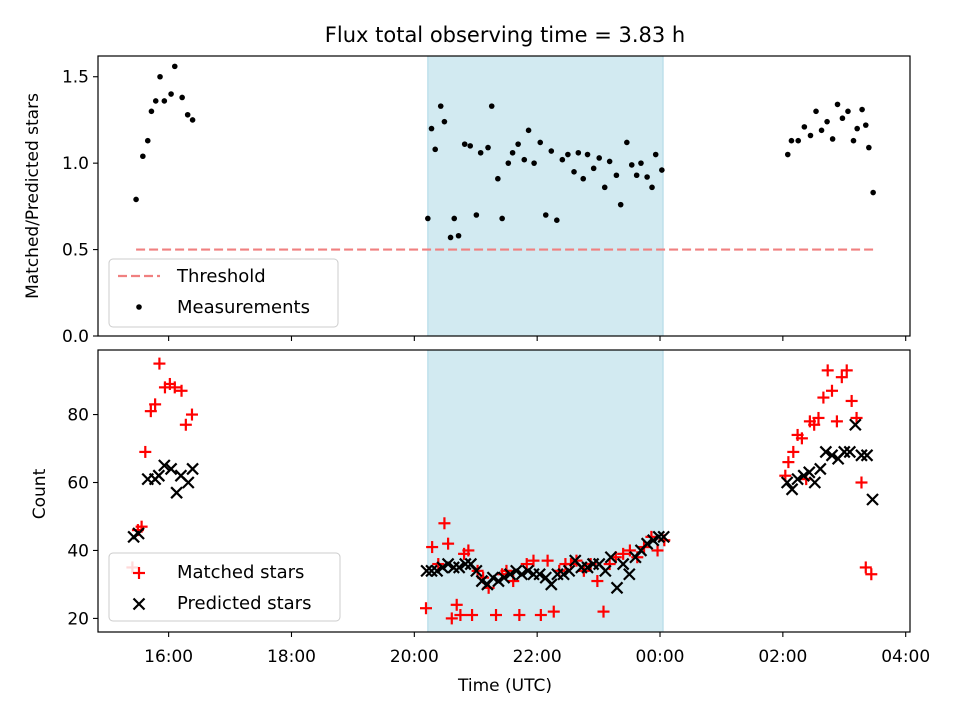  I want to click on x-tick-label: 16:00, so click(168, 657).